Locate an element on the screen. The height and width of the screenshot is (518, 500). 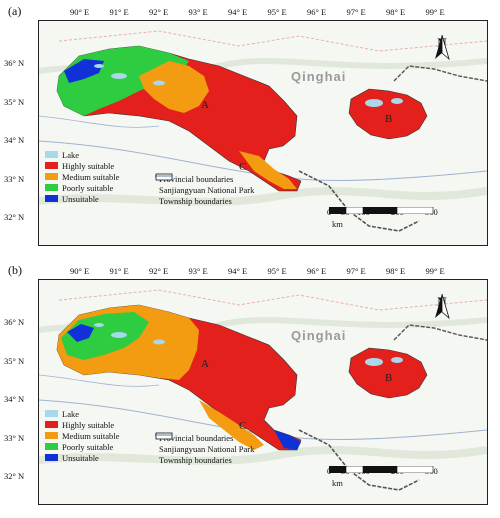
panel-label: (a) is located at coordinates (15, 11).